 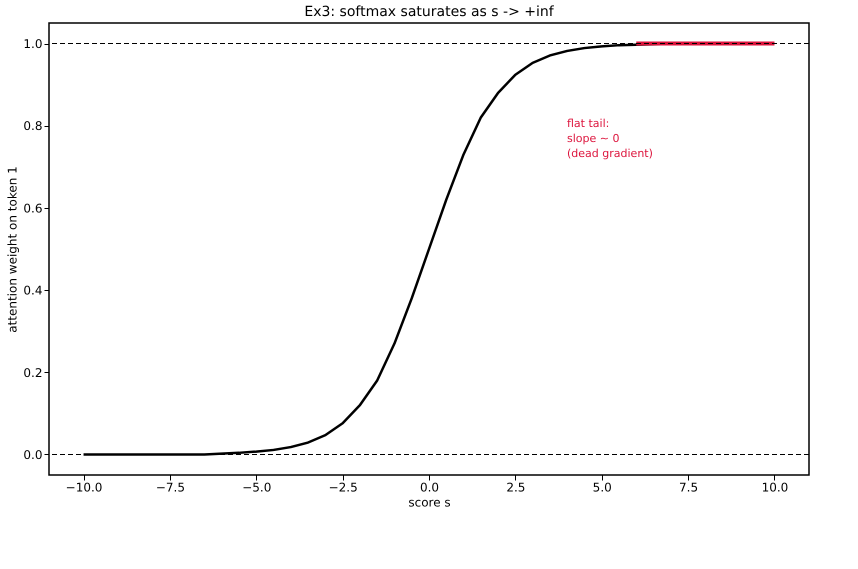 What do you see at coordinates (775, 487) in the screenshot?
I see `x-tick-label: 10.0` at bounding box center [775, 487].